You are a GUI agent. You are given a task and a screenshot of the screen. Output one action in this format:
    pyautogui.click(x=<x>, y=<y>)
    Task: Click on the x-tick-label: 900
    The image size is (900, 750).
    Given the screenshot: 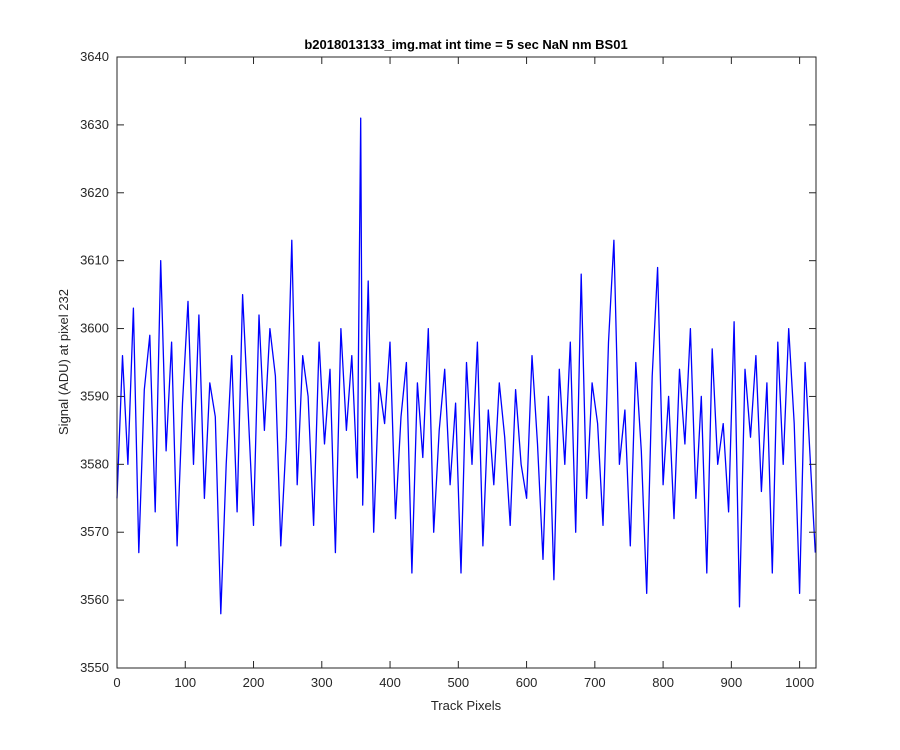 What is the action you would take?
    pyautogui.click(x=732, y=682)
    